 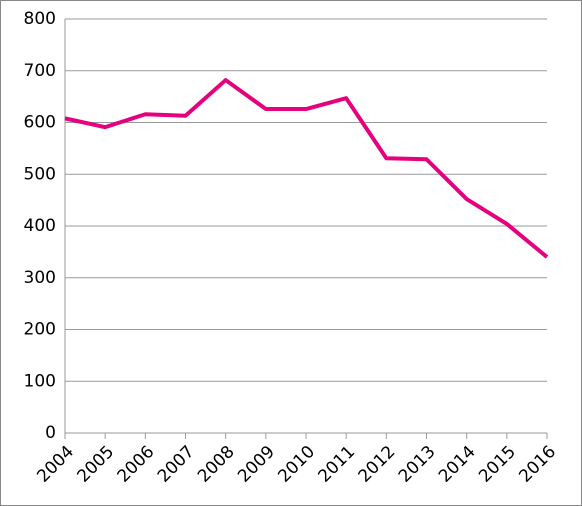 What do you see at coordinates (40, 278) in the screenshot?
I see `y-tick-label: 300` at bounding box center [40, 278].